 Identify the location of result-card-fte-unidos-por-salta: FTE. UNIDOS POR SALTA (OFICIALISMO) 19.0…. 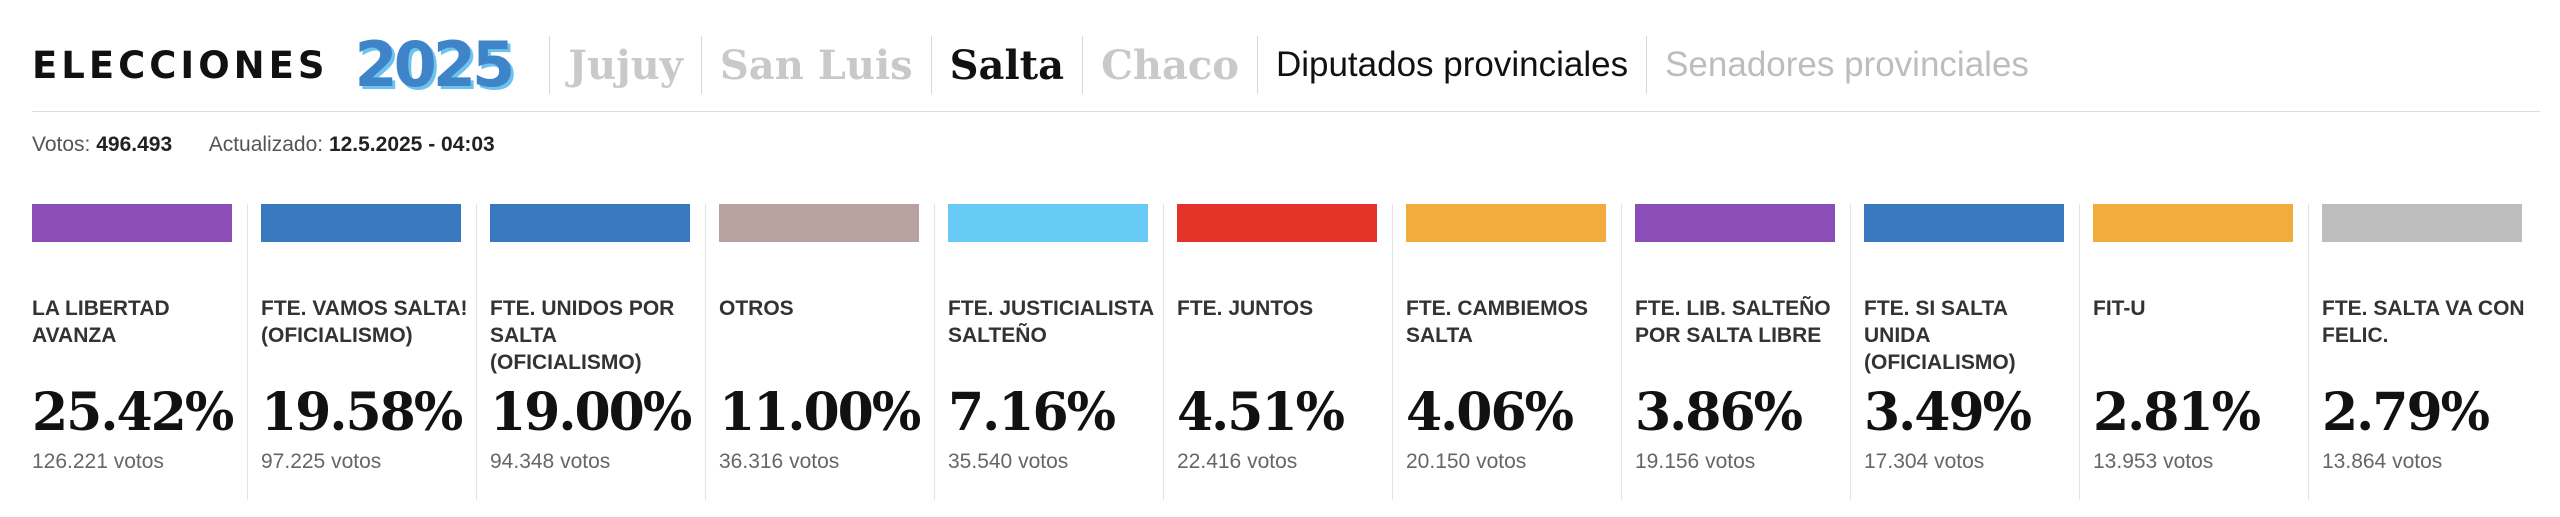
(591, 352).